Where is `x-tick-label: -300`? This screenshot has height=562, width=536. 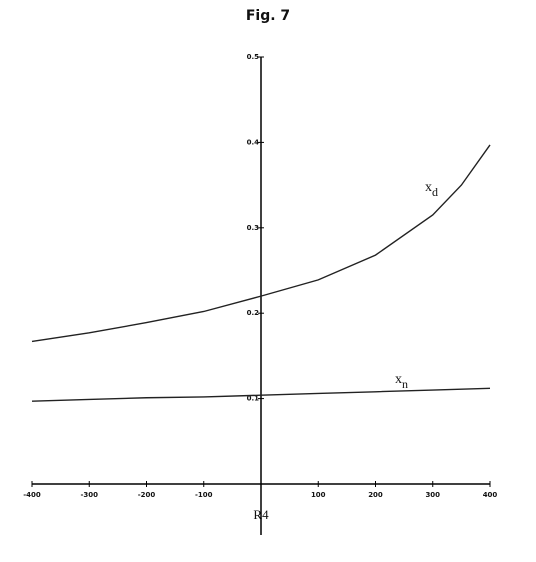 x-tick-label: -300 is located at coordinates (89, 495).